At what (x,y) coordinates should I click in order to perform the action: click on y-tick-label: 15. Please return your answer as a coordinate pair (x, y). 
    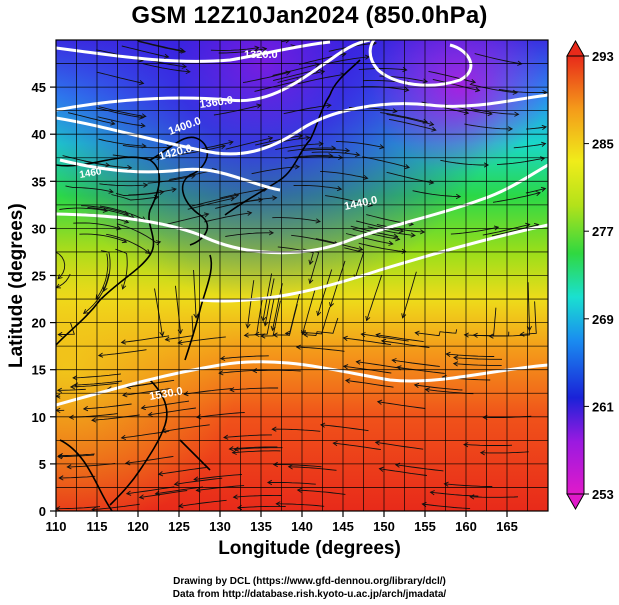
    Looking at the image, I should click on (39, 370).